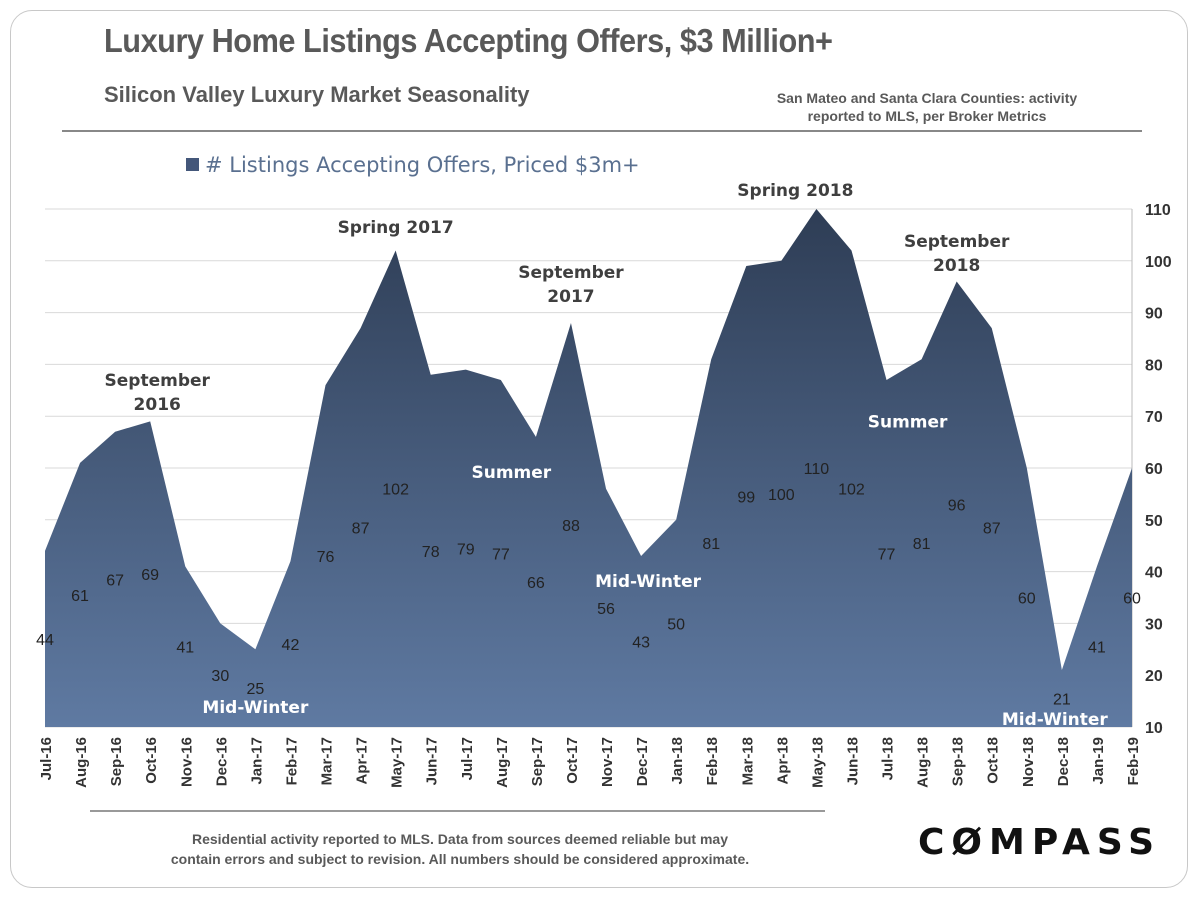 Image resolution: width=1200 pixels, height=900 pixels. What do you see at coordinates (641, 643) in the screenshot?
I see `data-label: 43` at bounding box center [641, 643].